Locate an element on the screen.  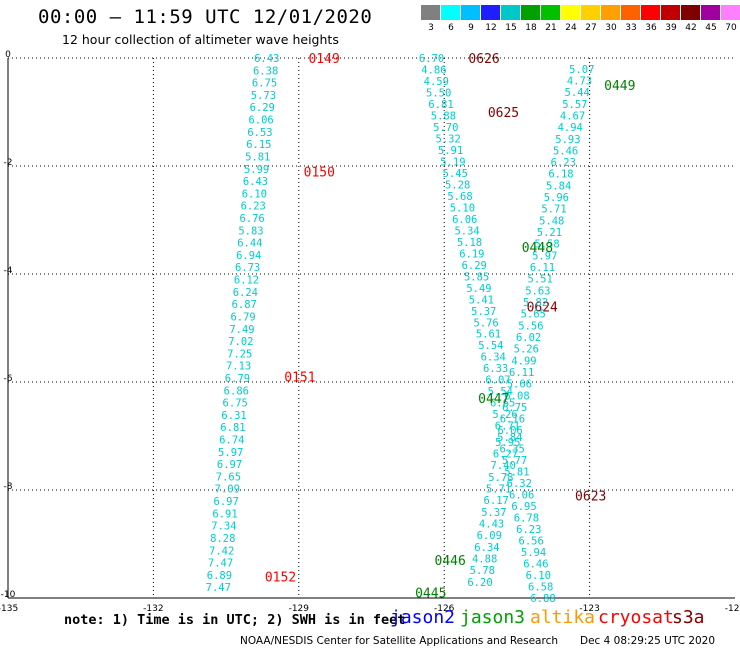
swh-value-jason3: 5.78 is located at coordinates (500, 478).